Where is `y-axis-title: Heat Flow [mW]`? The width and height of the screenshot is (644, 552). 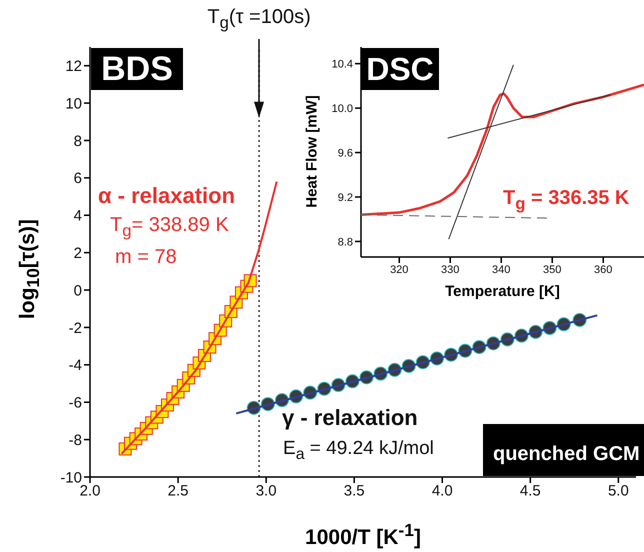 y-axis-title: Heat Flow [mW] is located at coordinates (312, 152).